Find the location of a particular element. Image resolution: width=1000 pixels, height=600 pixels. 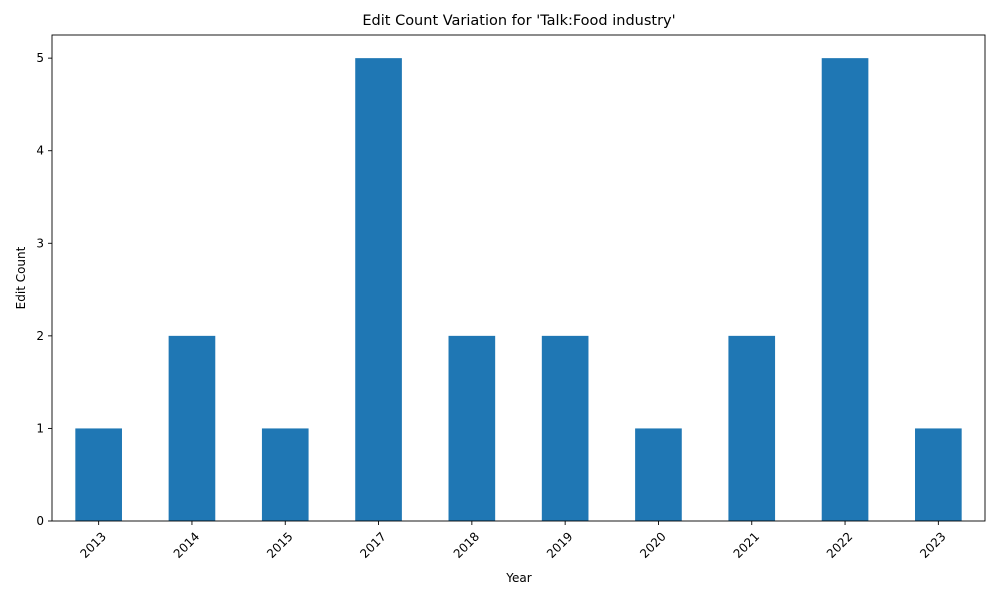

y-axis: 0 1 2 3 4 5 is located at coordinates (44, 289).